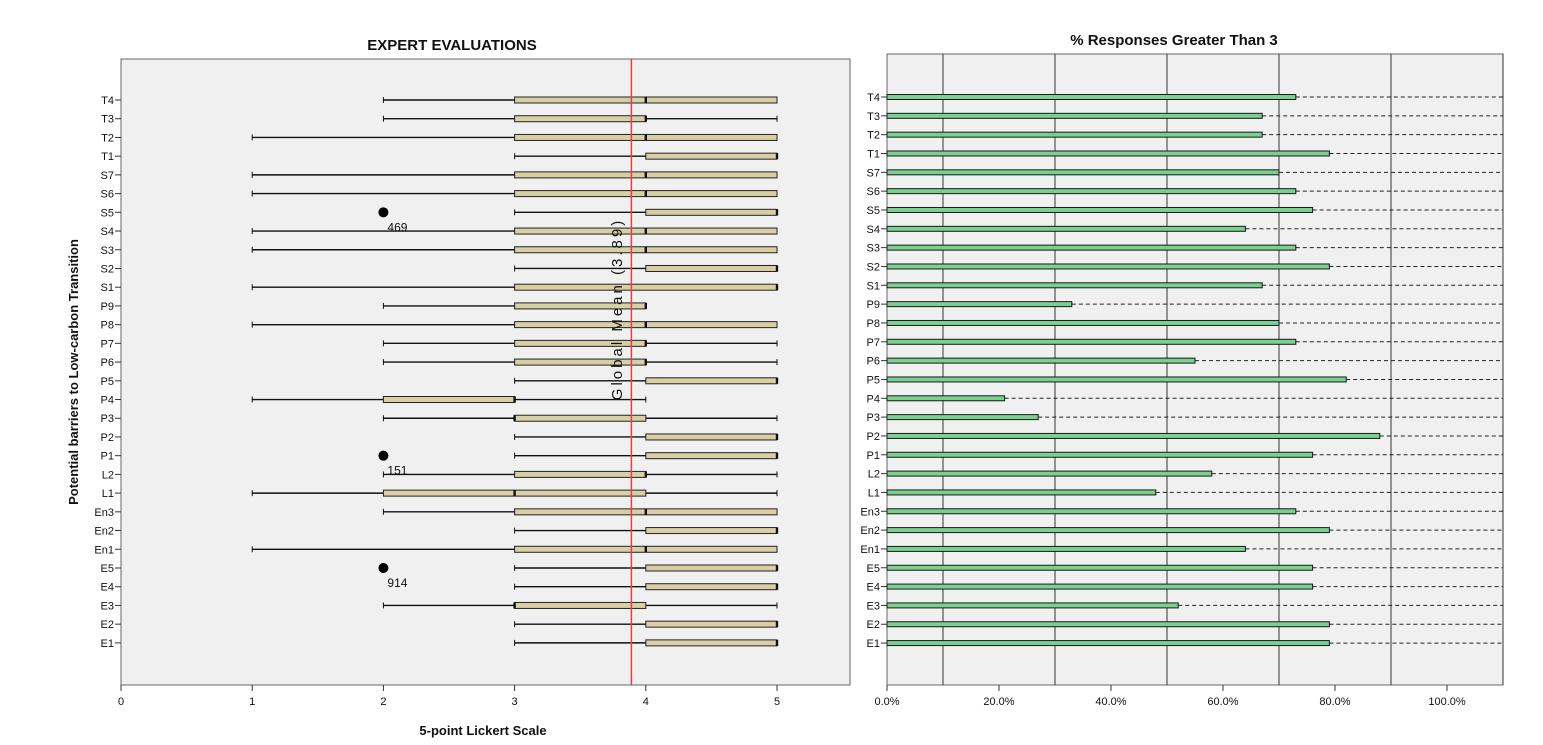 The height and width of the screenshot is (745, 1543). I want to click on iqr-box-l2, so click(580, 474).